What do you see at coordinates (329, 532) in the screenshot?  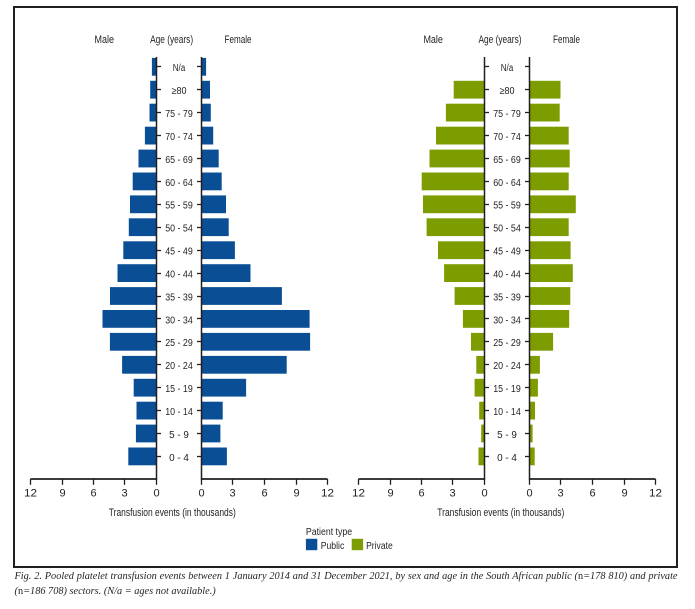 I see `svg-text: Patient type` at bounding box center [329, 532].